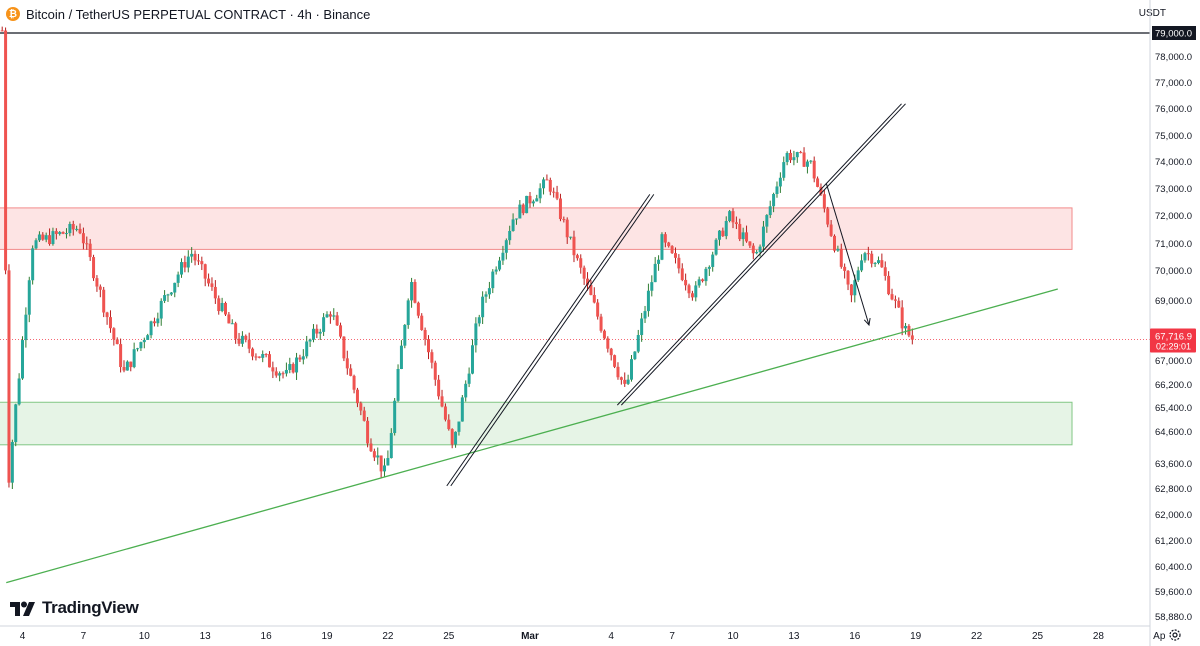 This screenshot has height=646, width=1200. Describe the element at coordinates (1152, 13) in the screenshot. I see `currency-label: USDT` at that location.